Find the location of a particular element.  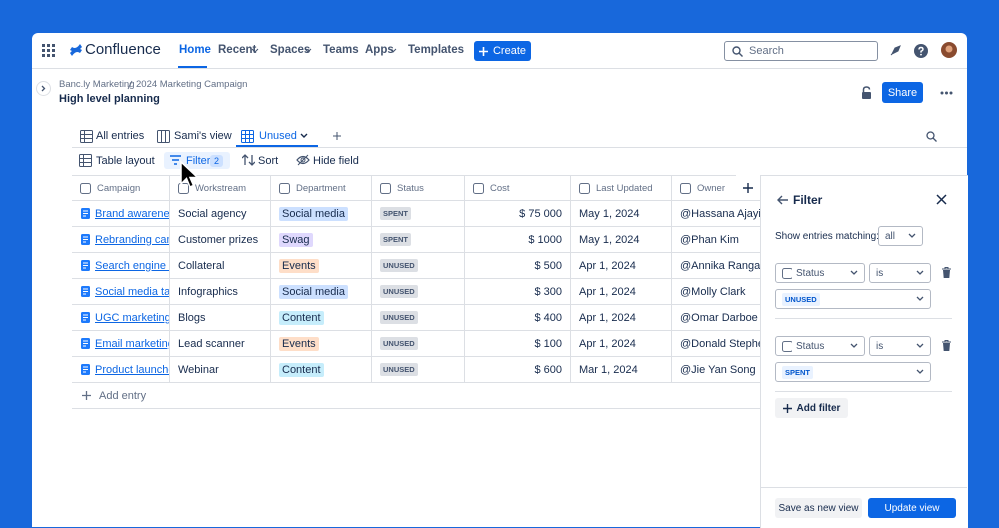

column-icon is located at coordinates (183, 188).